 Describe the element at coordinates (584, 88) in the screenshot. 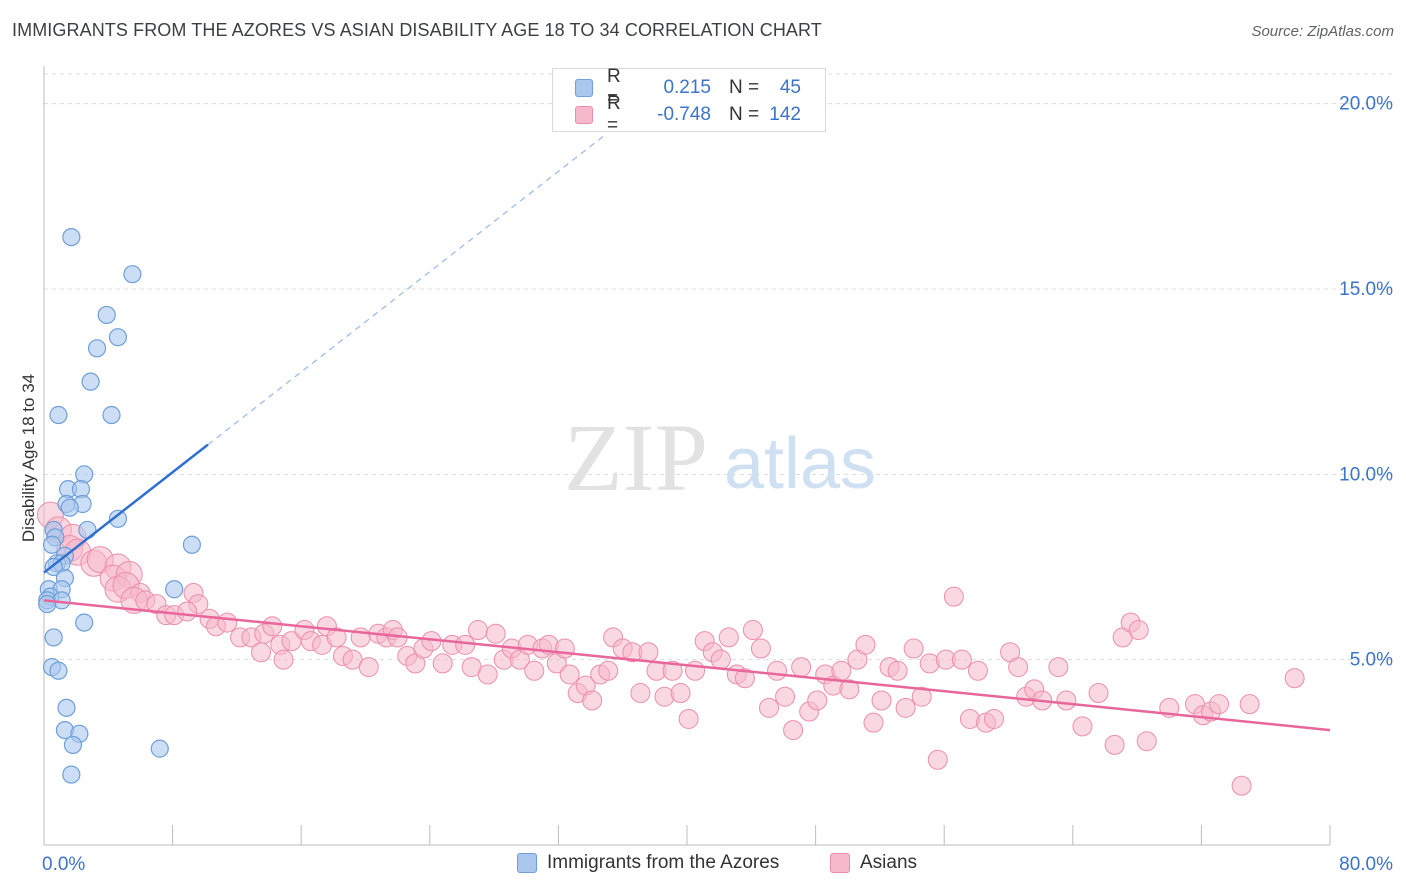

I see `legend-swatch-azores` at that location.